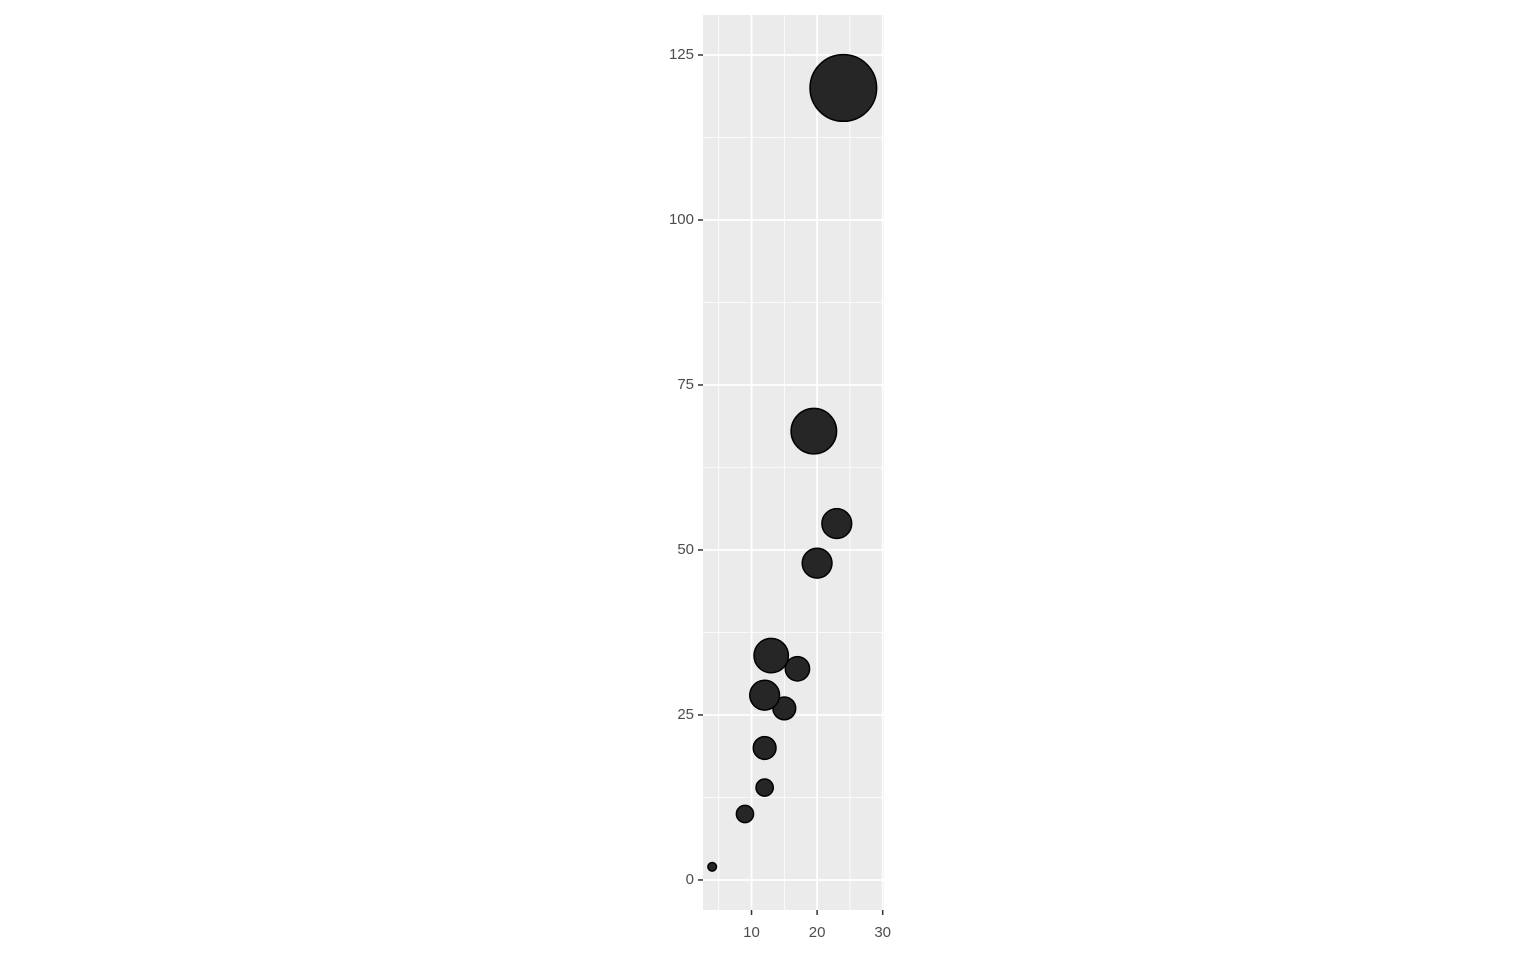 The height and width of the screenshot is (960, 1536). I want to click on y-tick-label: 0, so click(690, 879).